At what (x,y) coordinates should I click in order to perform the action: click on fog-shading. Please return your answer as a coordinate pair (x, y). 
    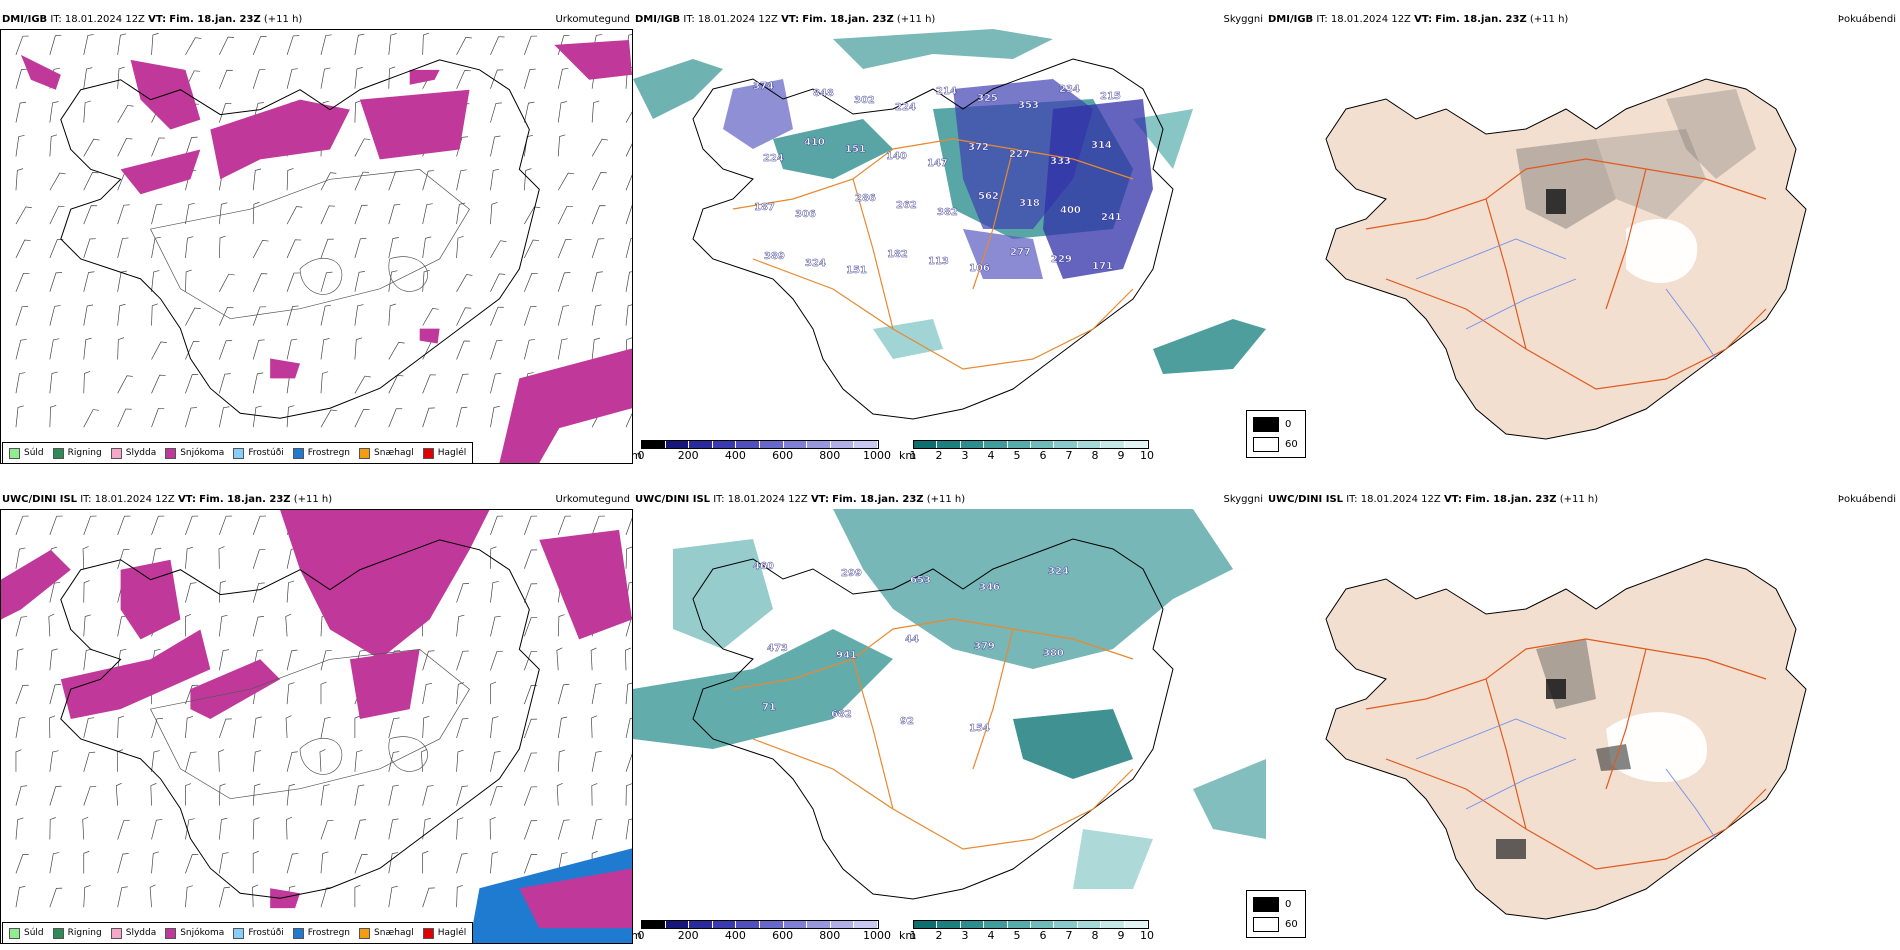
    Looking at the image, I should click on (1636, 186).